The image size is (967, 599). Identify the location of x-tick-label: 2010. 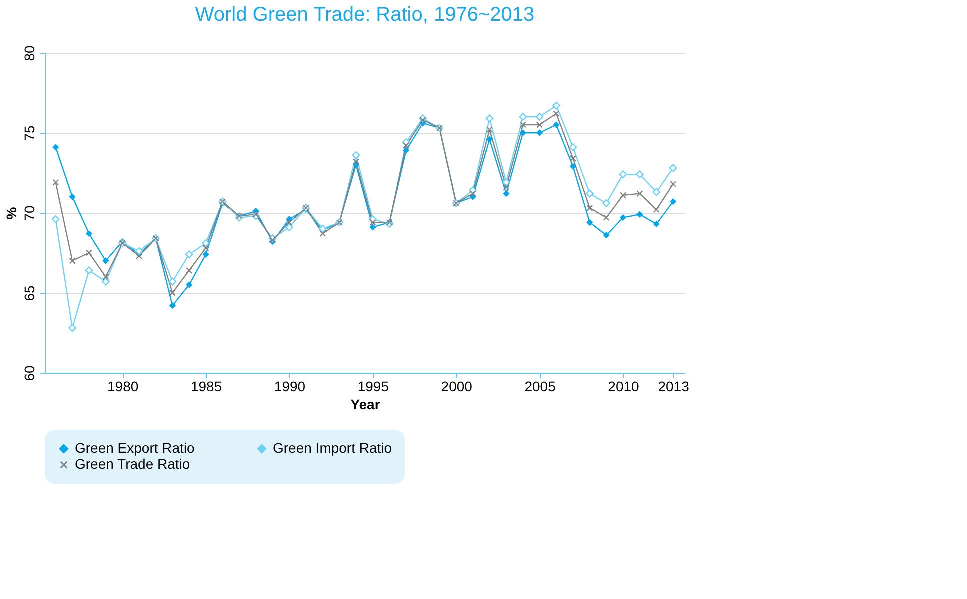
(624, 386).